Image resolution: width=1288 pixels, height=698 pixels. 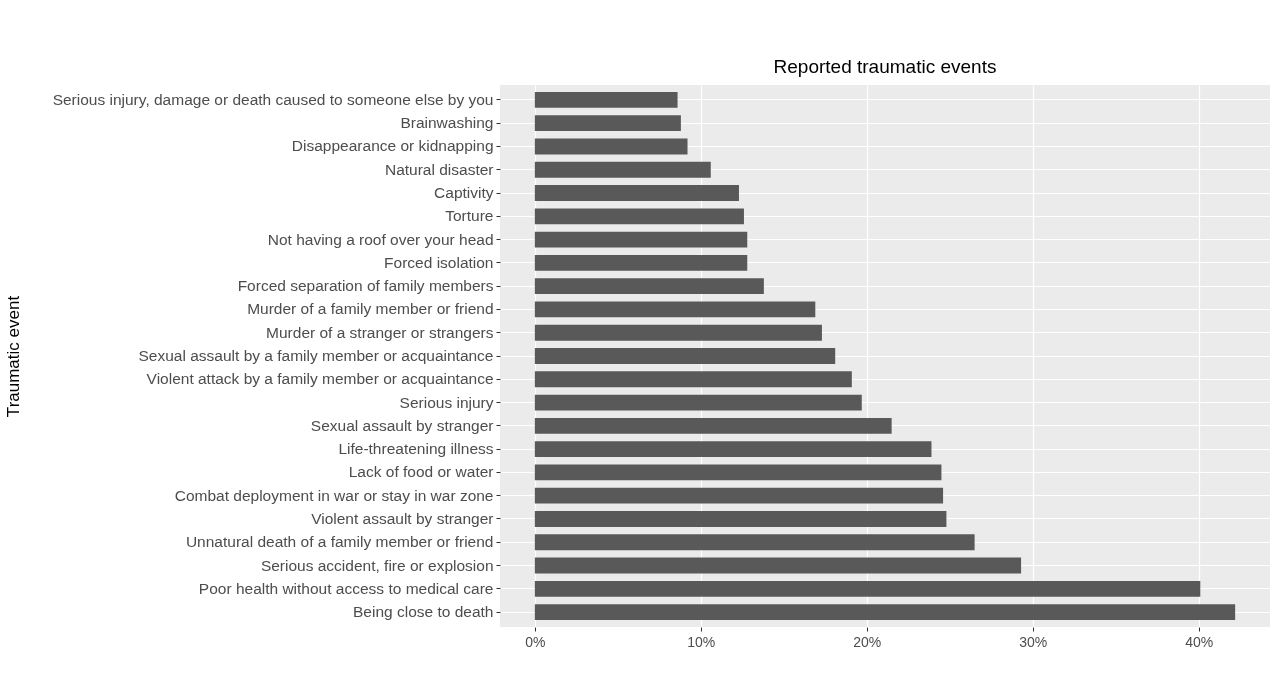 What do you see at coordinates (1033, 641) in the screenshot?
I see `x-tick-label: 30%` at bounding box center [1033, 641].